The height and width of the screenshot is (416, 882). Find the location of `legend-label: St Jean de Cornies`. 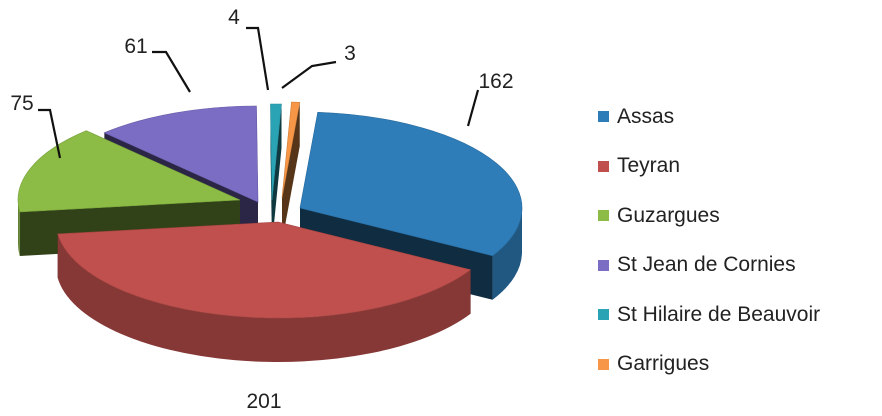

legend-label: St Jean de Cornies is located at coordinates (706, 265).